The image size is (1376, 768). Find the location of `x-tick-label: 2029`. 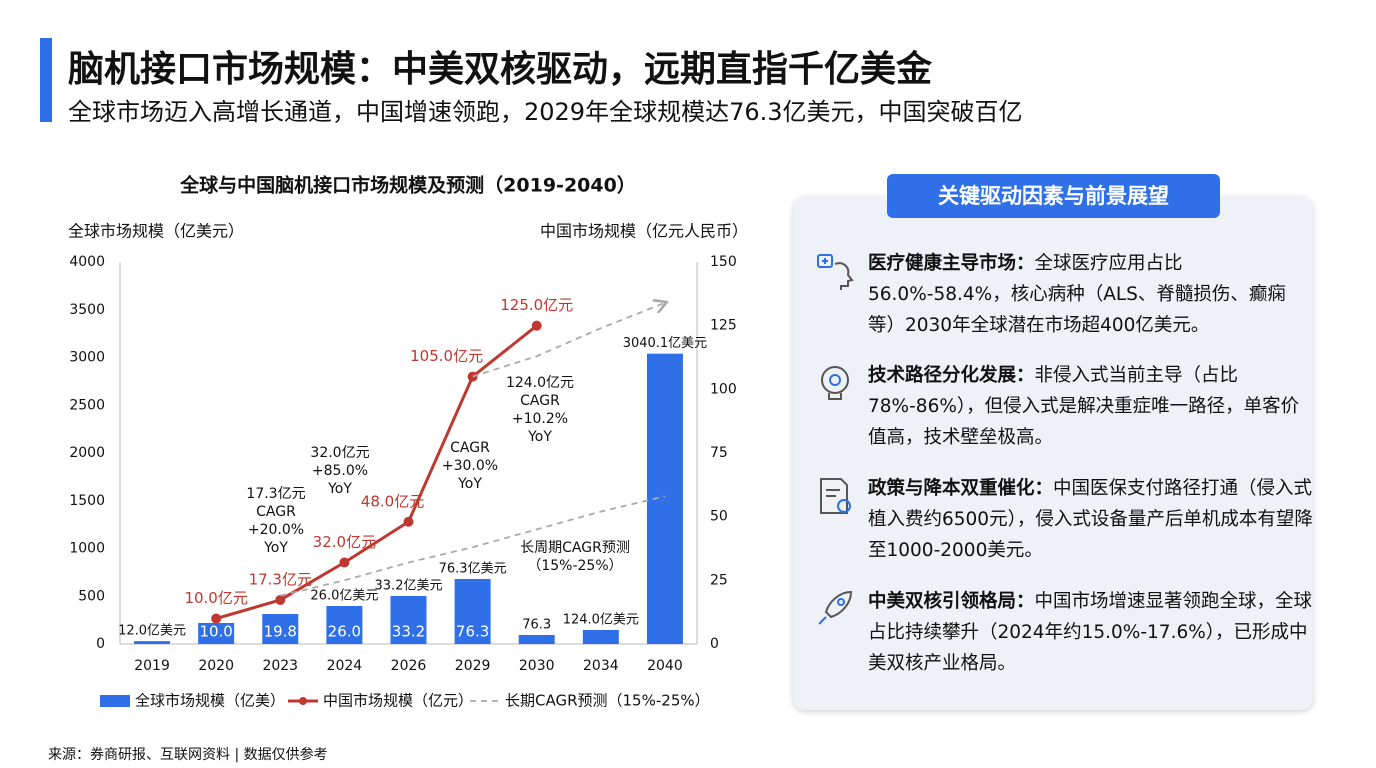

x-tick-label: 2029 is located at coordinates (473, 666).